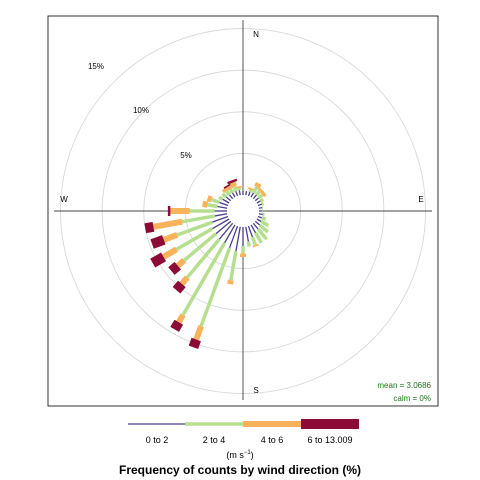 The width and height of the screenshot is (480, 480). What do you see at coordinates (248, 453) in the screenshot?
I see `units-exponent: −1` at bounding box center [248, 453].